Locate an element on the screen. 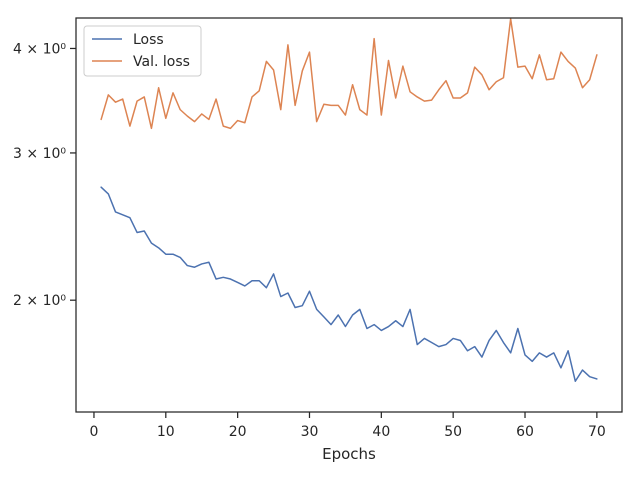 The width and height of the screenshot is (640, 480). legend-label-loss: Loss is located at coordinates (148, 40).